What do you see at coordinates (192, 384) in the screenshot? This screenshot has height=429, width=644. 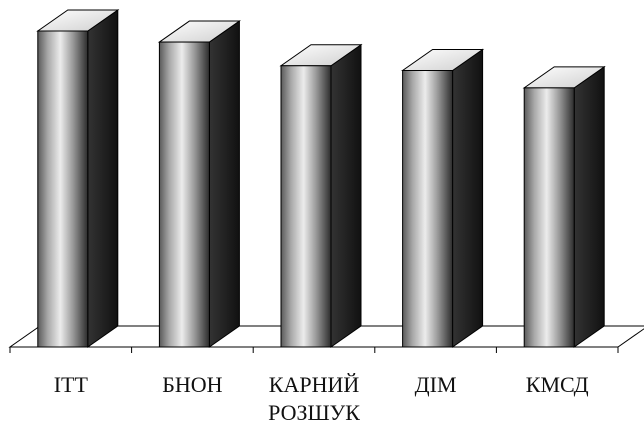 I see `x-tick-label: БНОН` at bounding box center [192, 384].